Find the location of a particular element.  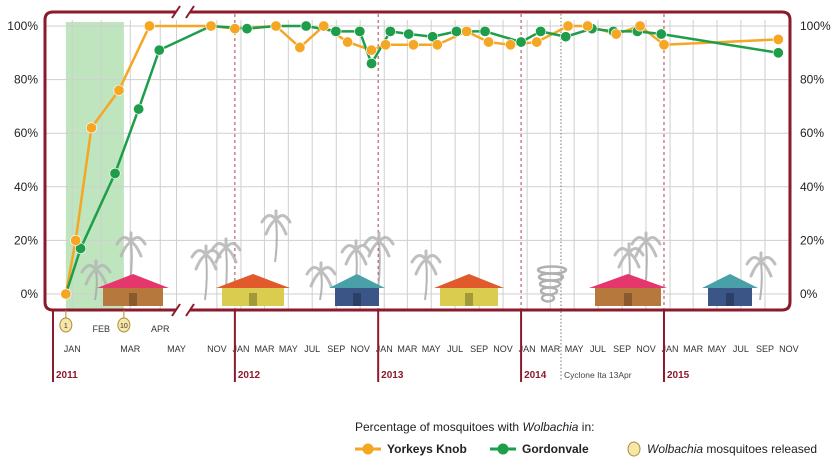

y-tick-label-right: 60% is located at coordinates (812, 133).